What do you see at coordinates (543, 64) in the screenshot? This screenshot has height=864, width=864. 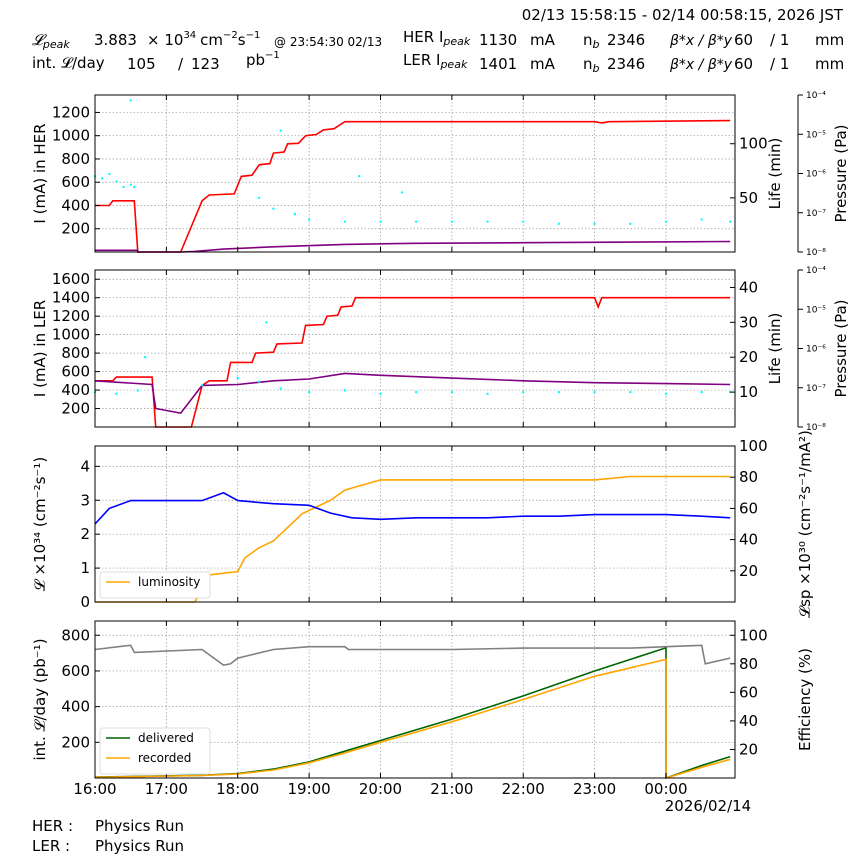 I see `ler-unit: mA` at bounding box center [543, 64].